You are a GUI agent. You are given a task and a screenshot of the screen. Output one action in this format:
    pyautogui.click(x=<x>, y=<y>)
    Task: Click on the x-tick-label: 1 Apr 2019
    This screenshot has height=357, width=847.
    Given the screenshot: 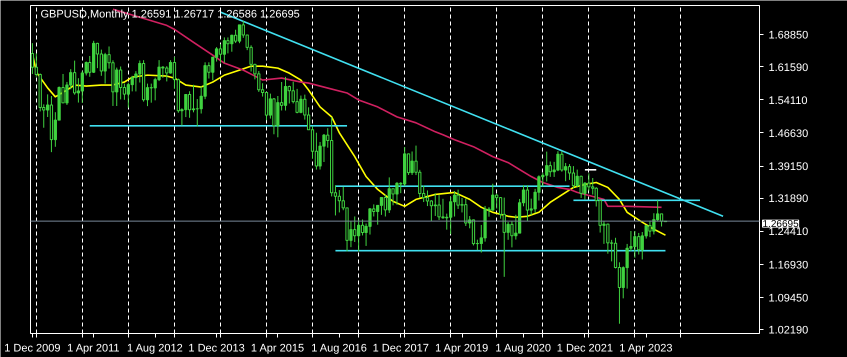 What is the action you would take?
    pyautogui.click(x=461, y=348)
    